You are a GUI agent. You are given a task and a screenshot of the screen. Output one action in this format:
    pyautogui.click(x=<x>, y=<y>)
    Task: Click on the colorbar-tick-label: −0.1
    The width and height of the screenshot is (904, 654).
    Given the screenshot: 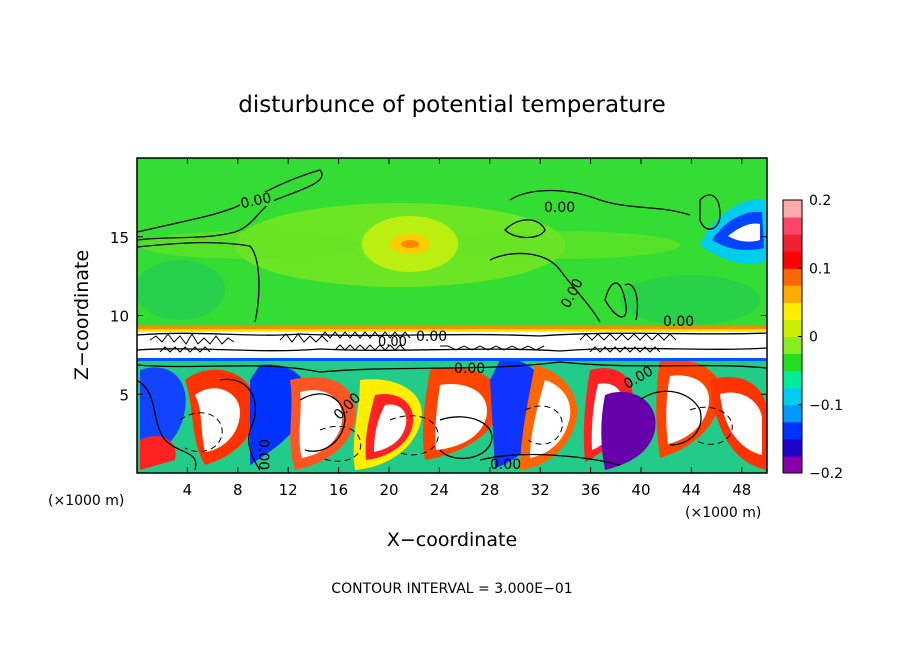 What is the action you would take?
    pyautogui.click(x=826, y=406)
    